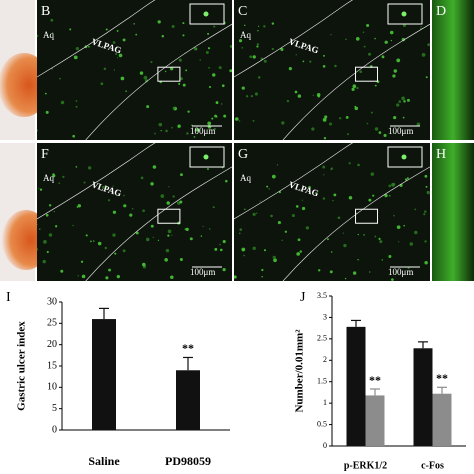 The image size is (474, 474). Describe the element at coordinates (52, 365) in the screenshot. I see `y-tick-label: 15` at that location.